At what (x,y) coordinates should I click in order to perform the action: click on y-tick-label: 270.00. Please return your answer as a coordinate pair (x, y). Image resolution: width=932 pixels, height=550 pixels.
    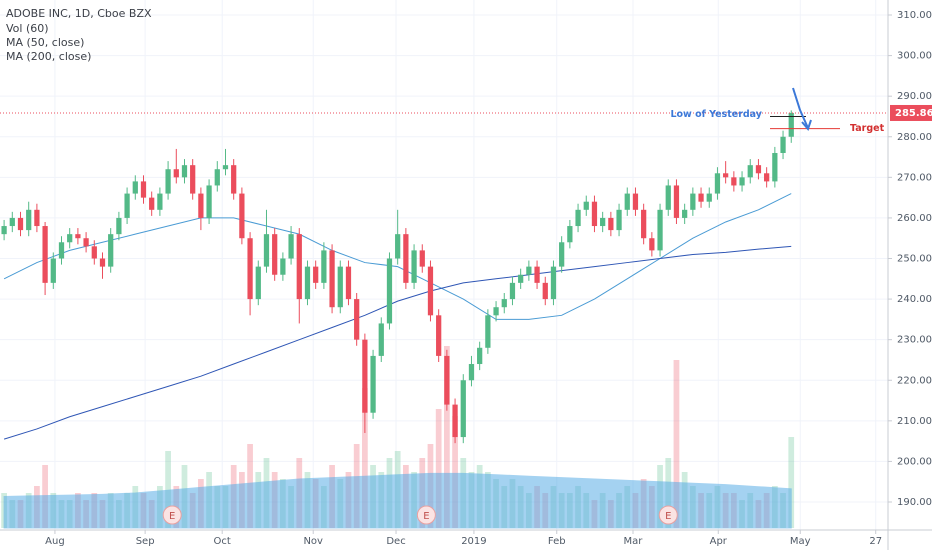
    Looking at the image, I should click on (914, 177).